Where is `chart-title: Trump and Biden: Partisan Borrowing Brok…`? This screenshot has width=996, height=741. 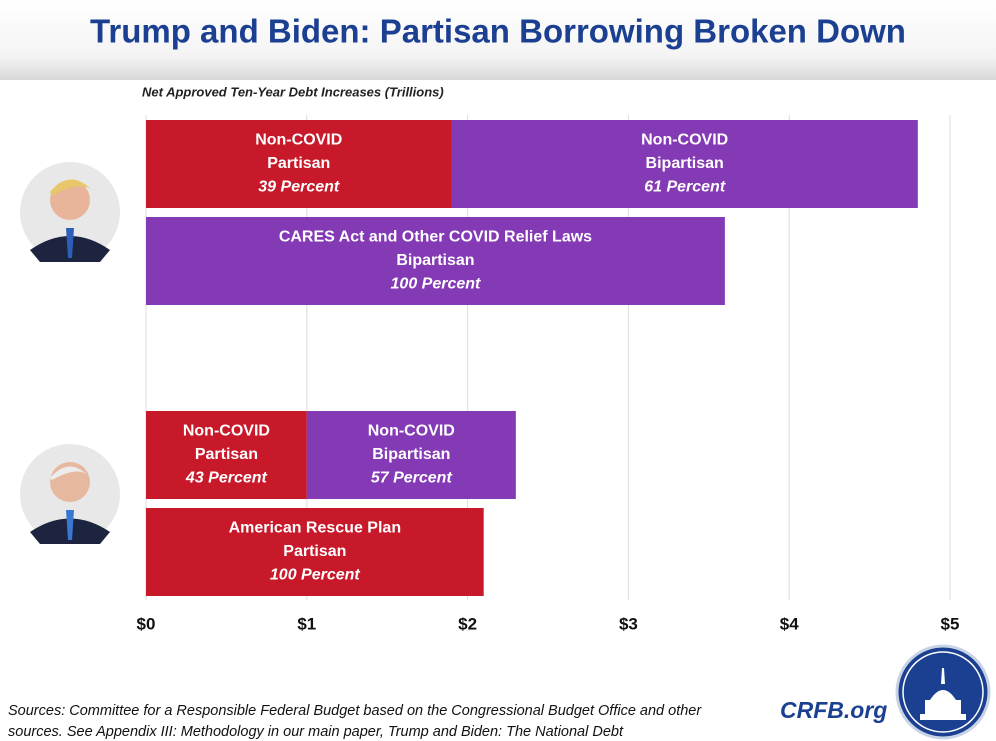 chart-title: Trump and Biden: Partisan Borrowing Brok… is located at coordinates (498, 31).